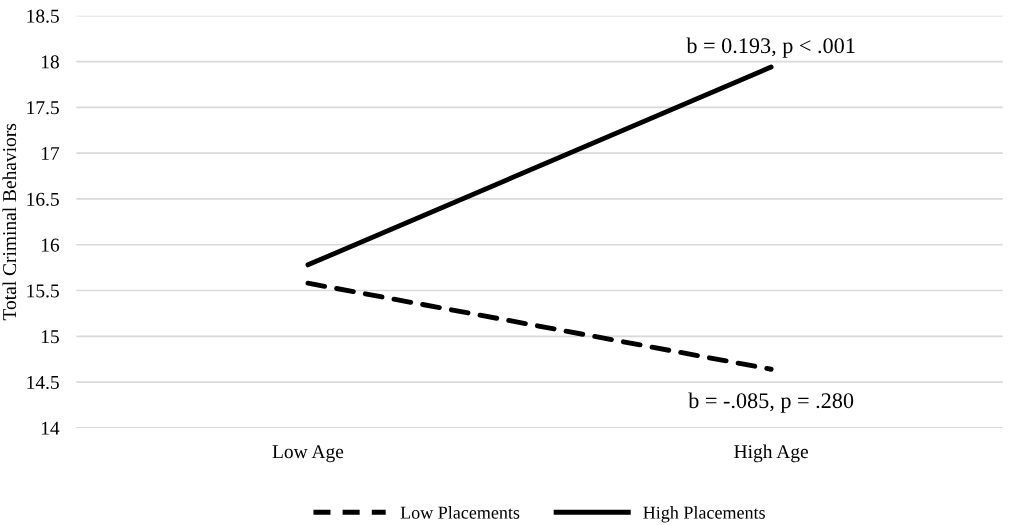 This screenshot has width=1018, height=525. What do you see at coordinates (43, 16) in the screenshot?
I see `y-tick-label: 18.5` at bounding box center [43, 16].